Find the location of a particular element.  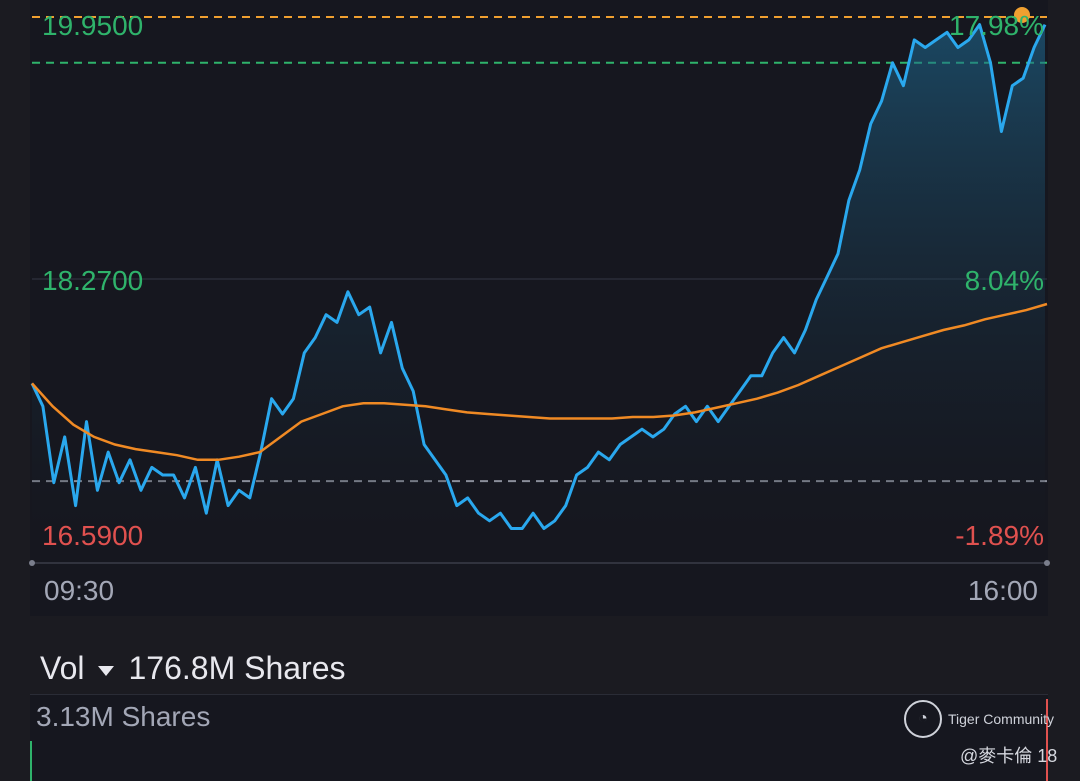

watermark-handle: @麥卡倫 18 is located at coordinates (1009, 756).